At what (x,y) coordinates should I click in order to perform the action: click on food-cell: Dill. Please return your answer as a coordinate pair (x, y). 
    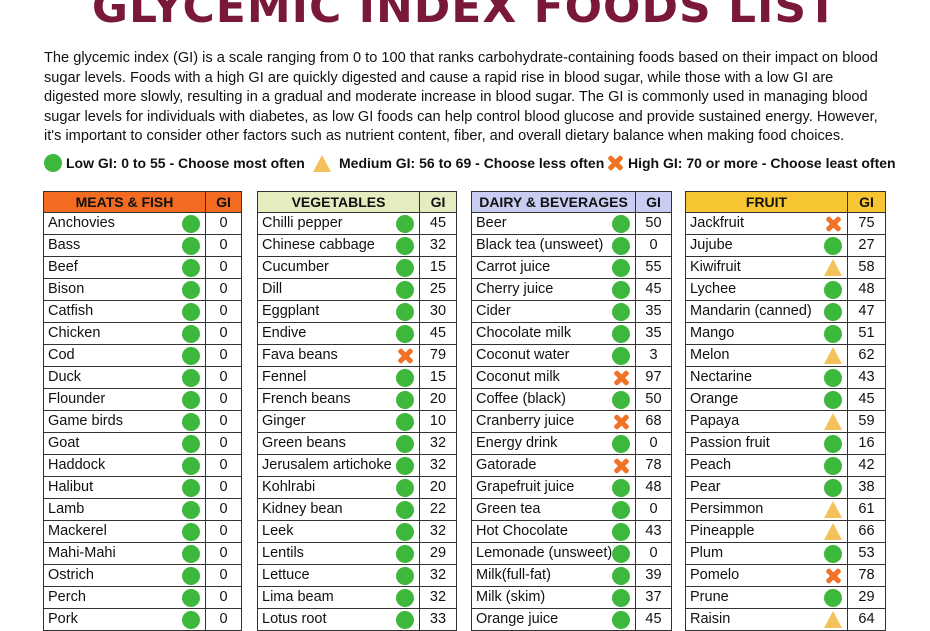
    Looking at the image, I should click on (338, 290).